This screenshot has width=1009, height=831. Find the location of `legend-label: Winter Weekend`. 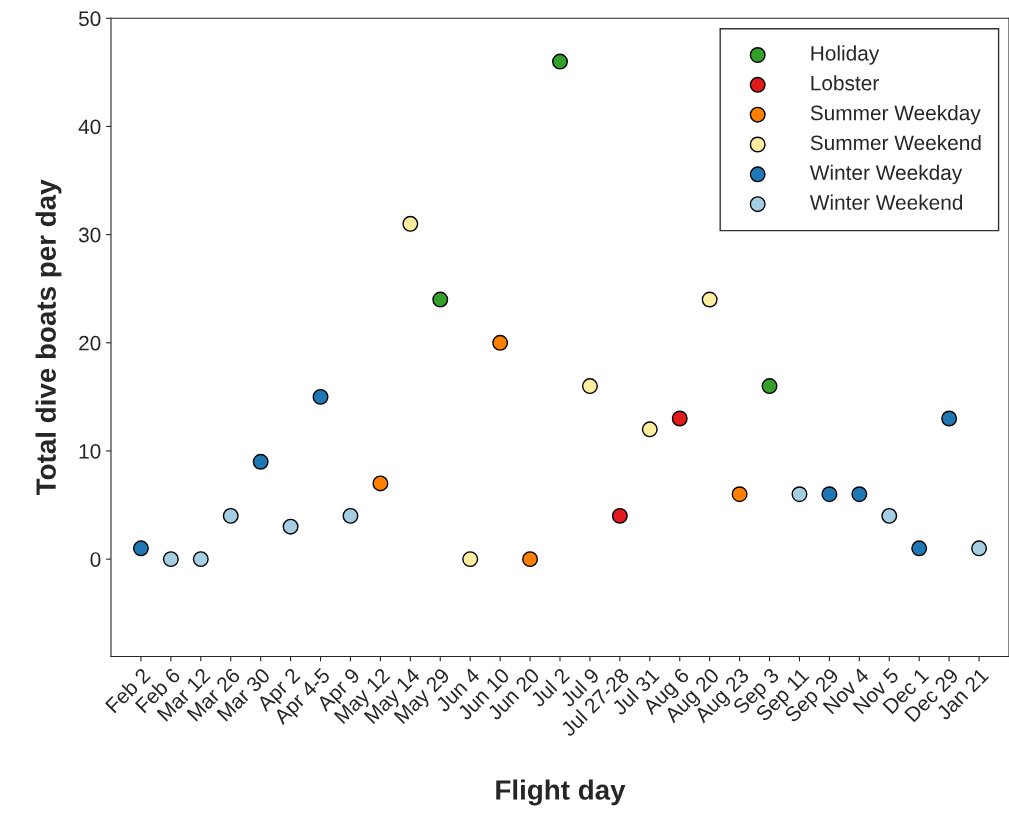

legend-label: Winter Weekend is located at coordinates (886, 202).